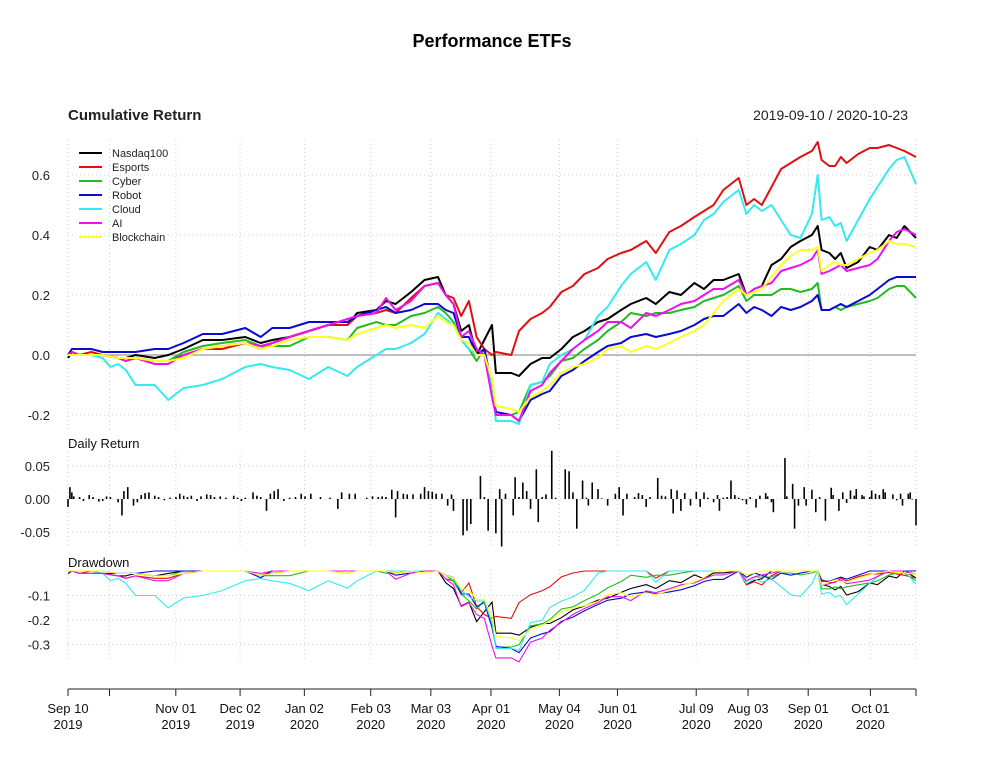 The width and height of the screenshot is (985, 776). I want to click on x-tick-label: Aug 03, so click(747, 708).